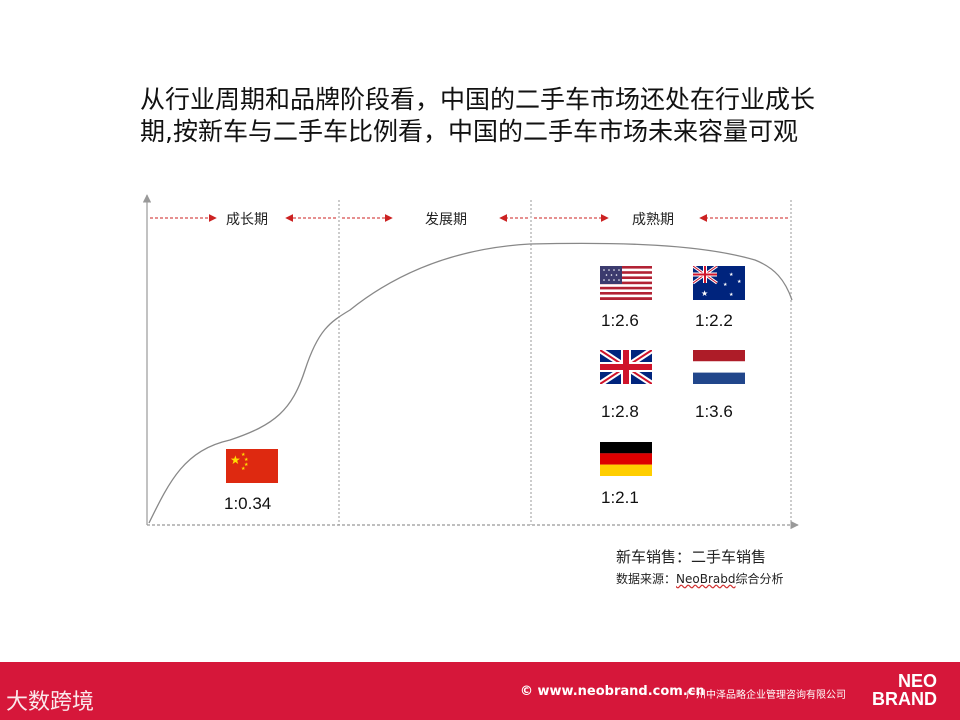 This screenshot has height=720, width=960. Describe the element at coordinates (612, 691) in the screenshot. I see `footer-website: © www.neobrand.com.cn` at that location.